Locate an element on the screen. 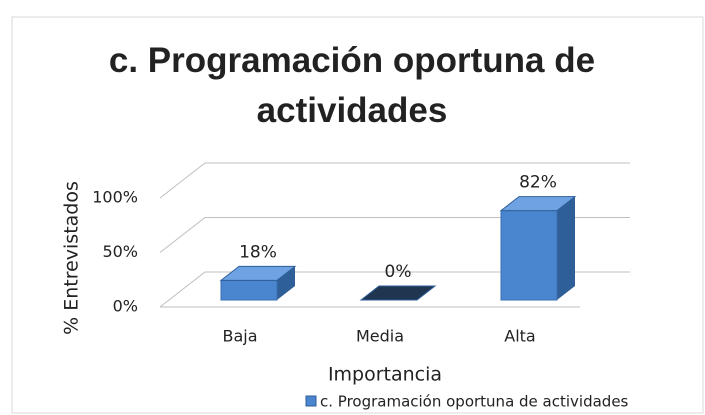  y-tick-label: 50% is located at coordinates (120, 251).